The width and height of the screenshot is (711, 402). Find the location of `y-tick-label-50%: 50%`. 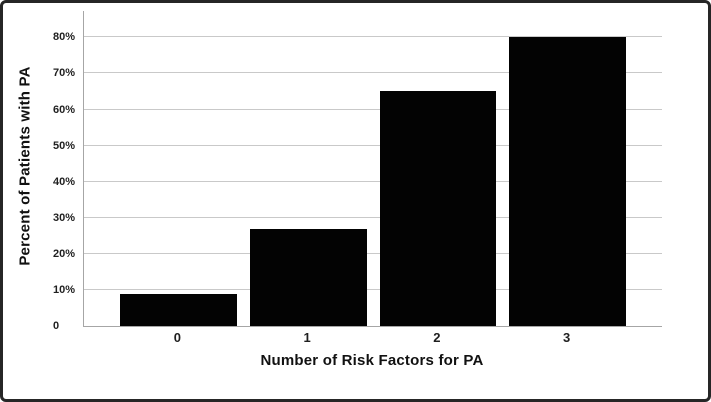

y-tick-label-50%: 50% is located at coordinates (64, 145).